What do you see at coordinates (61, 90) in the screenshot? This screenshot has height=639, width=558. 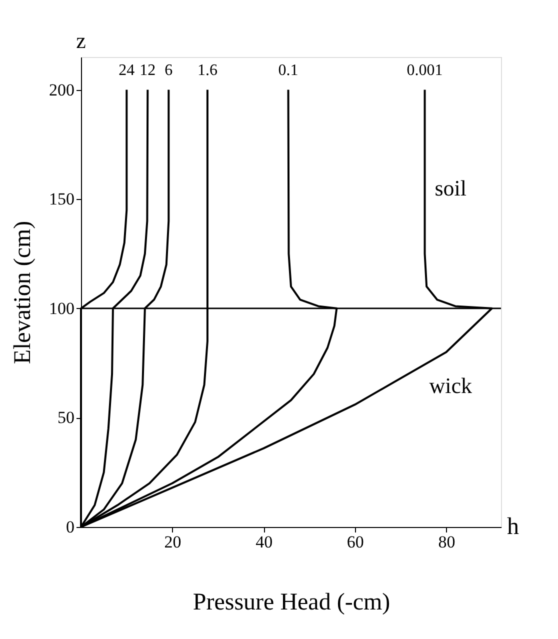 I see `y-tick-label: 200` at bounding box center [61, 90].